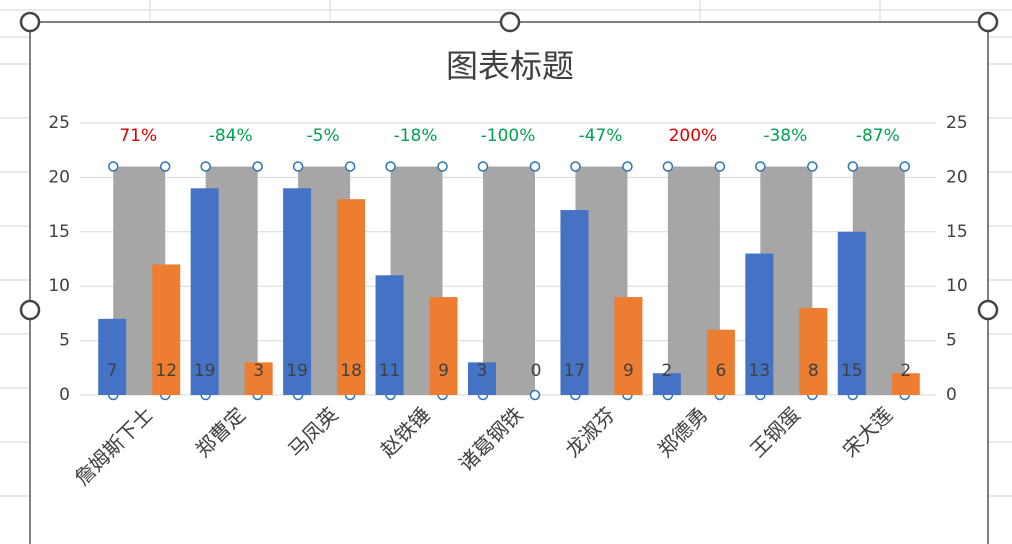 The image size is (1012, 544). I want to click on data-label: 0, so click(536, 371).